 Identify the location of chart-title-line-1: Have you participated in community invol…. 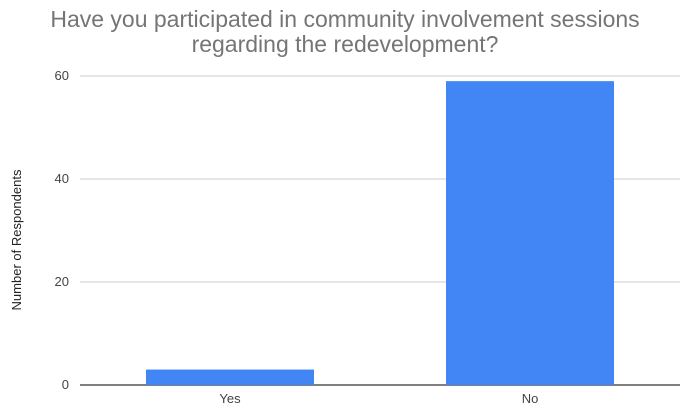
(344, 19).